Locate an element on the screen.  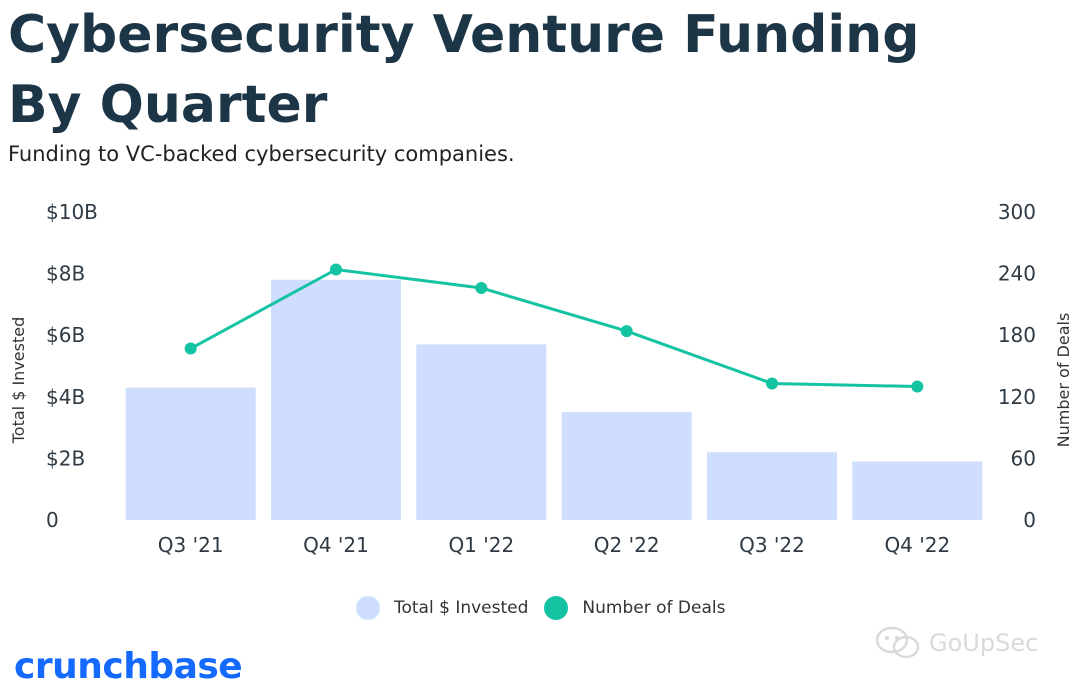
legend-item-deals: Number of Deals is located at coordinates (634, 608).